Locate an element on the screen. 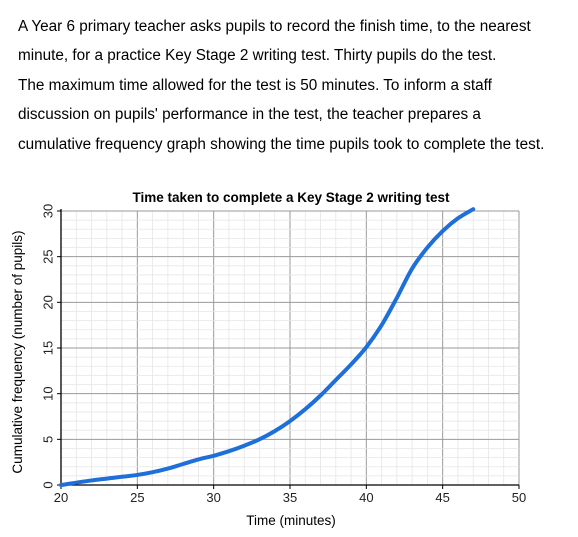  y-axis-label: Cumulative frequency (number of pupils) is located at coordinates (17, 351).